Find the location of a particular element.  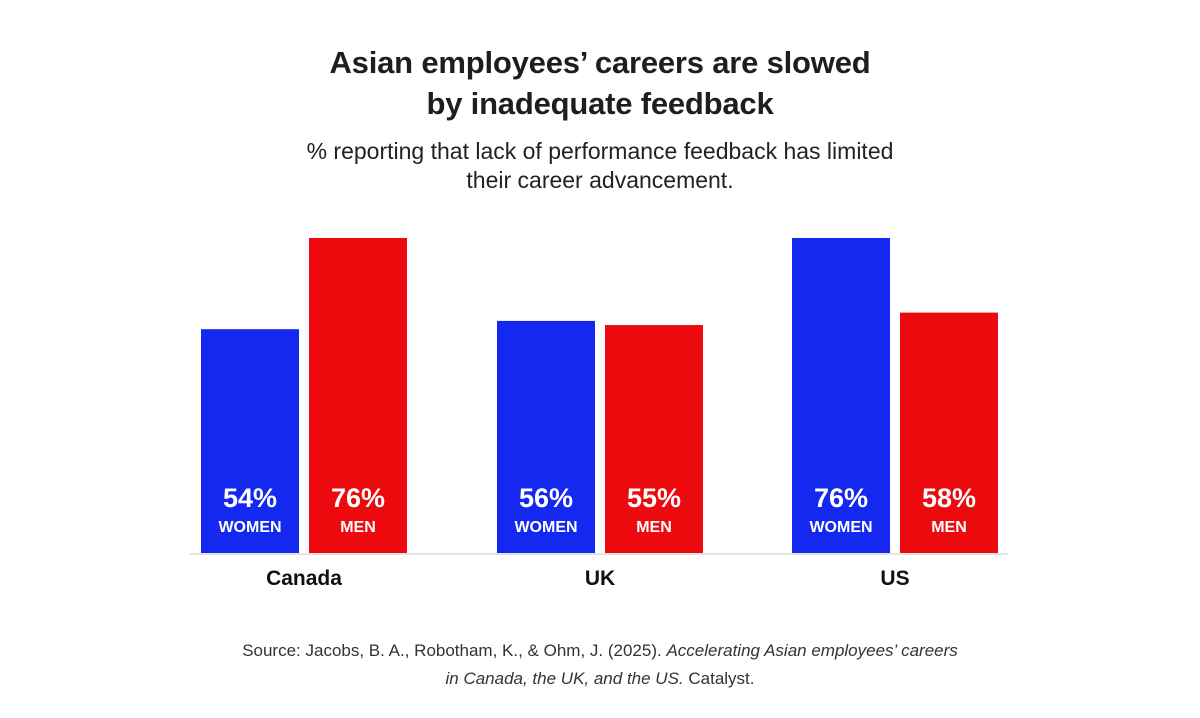

category-label-uk: UK is located at coordinates (600, 578).